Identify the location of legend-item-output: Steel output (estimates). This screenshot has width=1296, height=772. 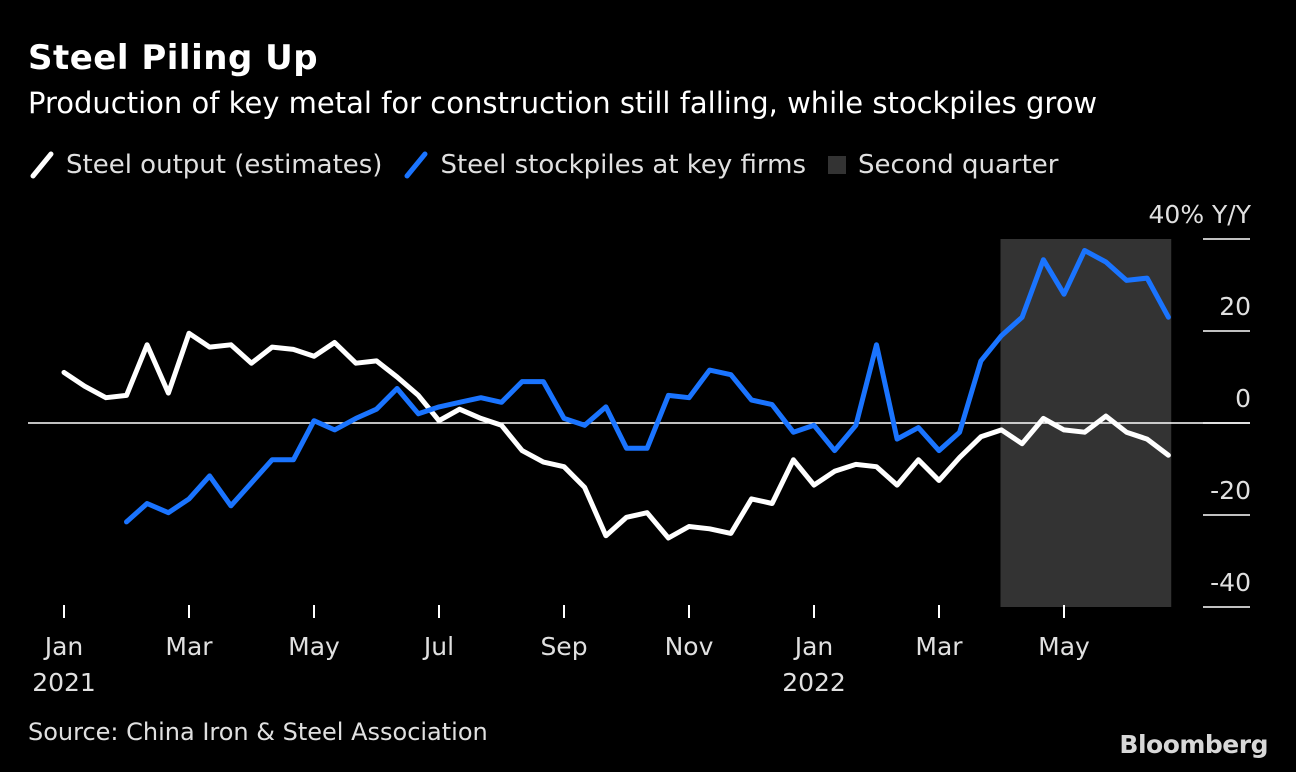
(206, 165).